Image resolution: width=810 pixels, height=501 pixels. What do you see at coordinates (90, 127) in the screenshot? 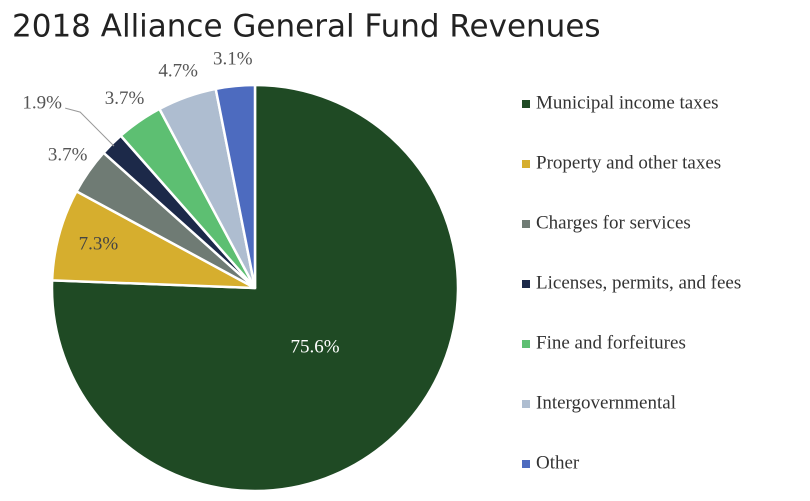
I see `leader-line` at bounding box center [90, 127].